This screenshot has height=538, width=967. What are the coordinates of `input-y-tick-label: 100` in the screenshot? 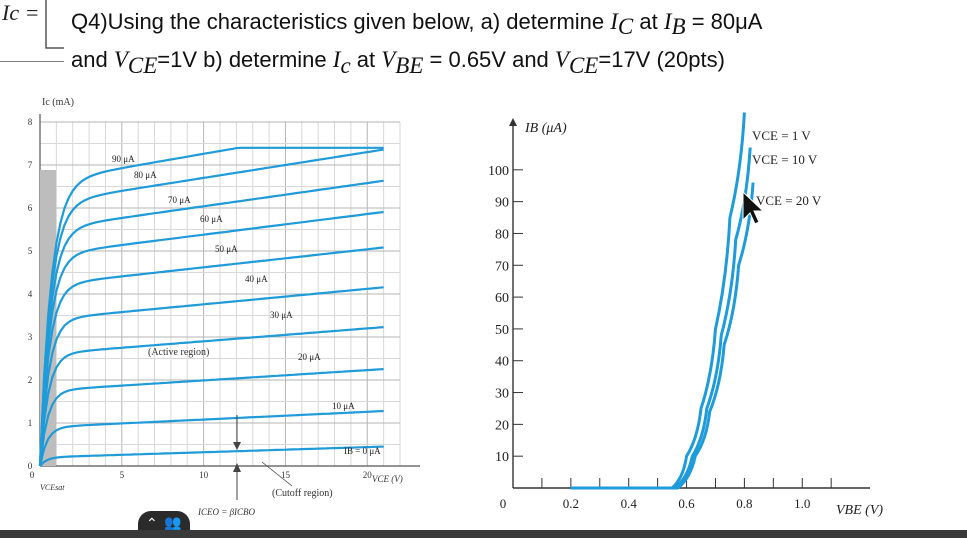 It's located at (498, 171).